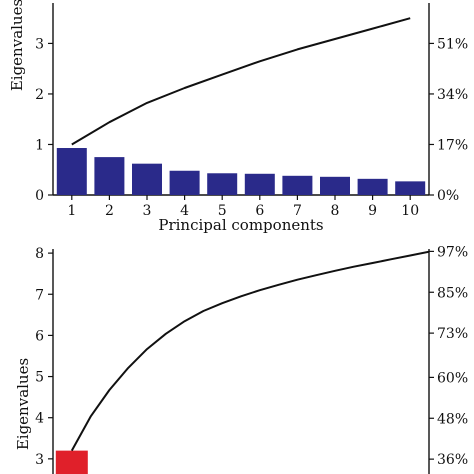 The image size is (474, 474). What do you see at coordinates (39, 295) in the screenshot?
I see `y-tick-label: 7` at bounding box center [39, 295].